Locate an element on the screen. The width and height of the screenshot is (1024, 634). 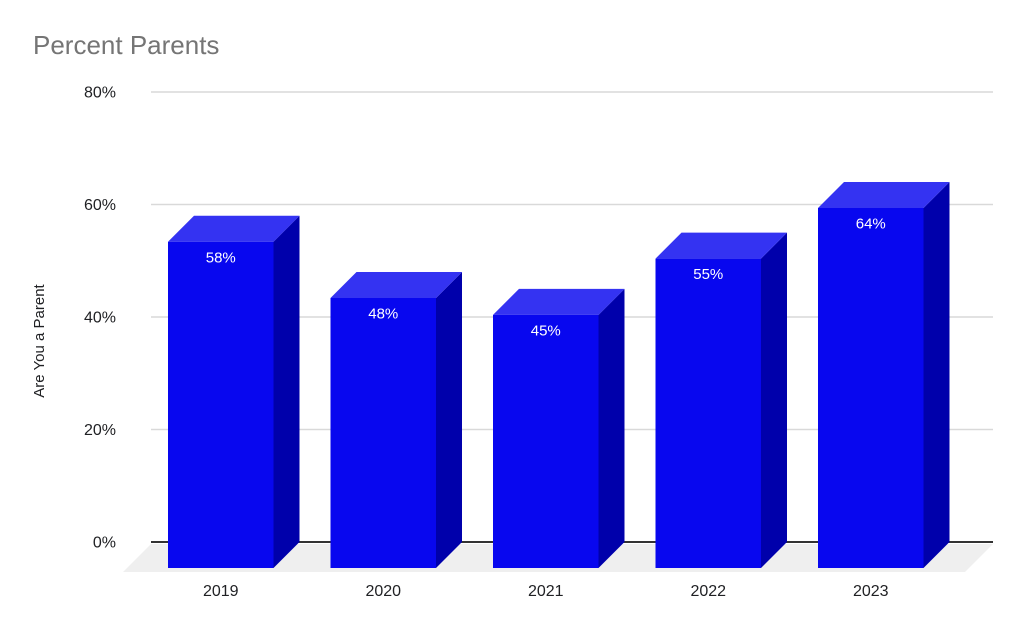
bar-value-label: 55% is located at coordinates (708, 274).